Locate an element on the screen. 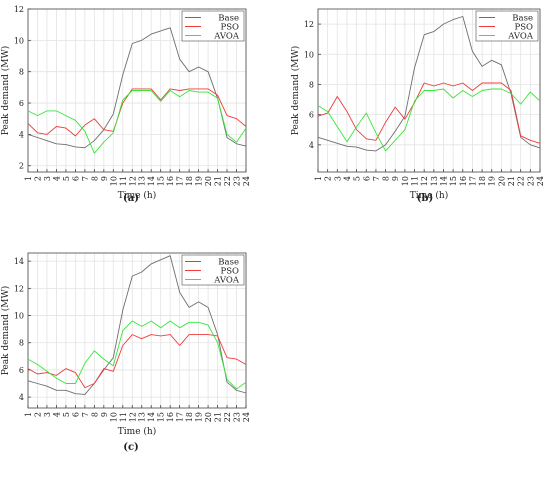 This screenshot has width=550, height=480. y-tick-label: 8 is located at coordinates (311, 84).